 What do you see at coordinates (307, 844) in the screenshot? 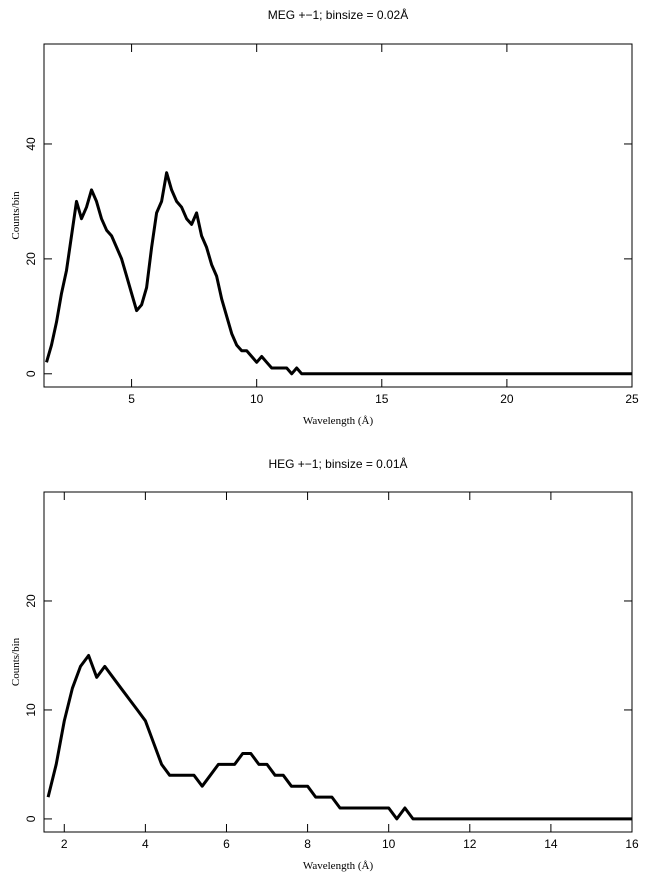
I see `x-tick-label: 8` at bounding box center [307, 844].